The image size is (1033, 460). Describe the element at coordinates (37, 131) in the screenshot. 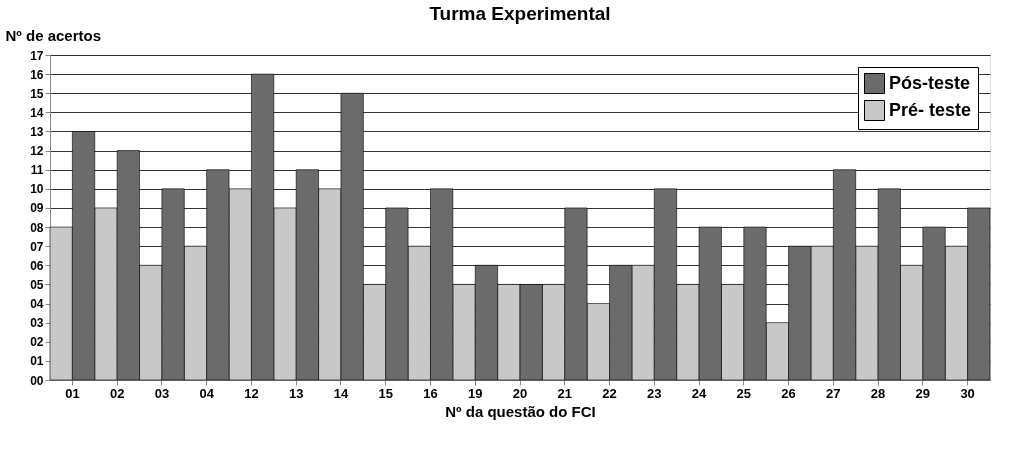

I see `y-tick-label: 13` at that location.